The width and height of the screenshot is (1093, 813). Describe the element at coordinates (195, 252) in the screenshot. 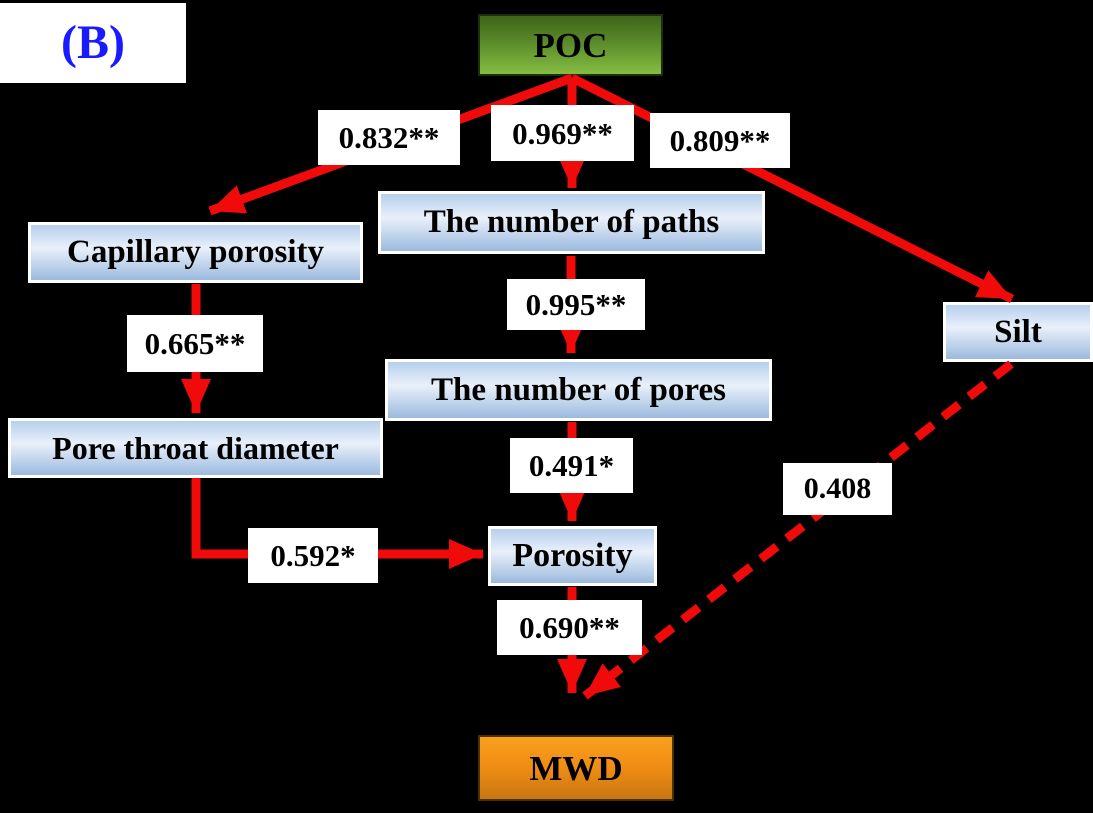

I see `node-capillary-porosity: Capillary porosity` at that location.